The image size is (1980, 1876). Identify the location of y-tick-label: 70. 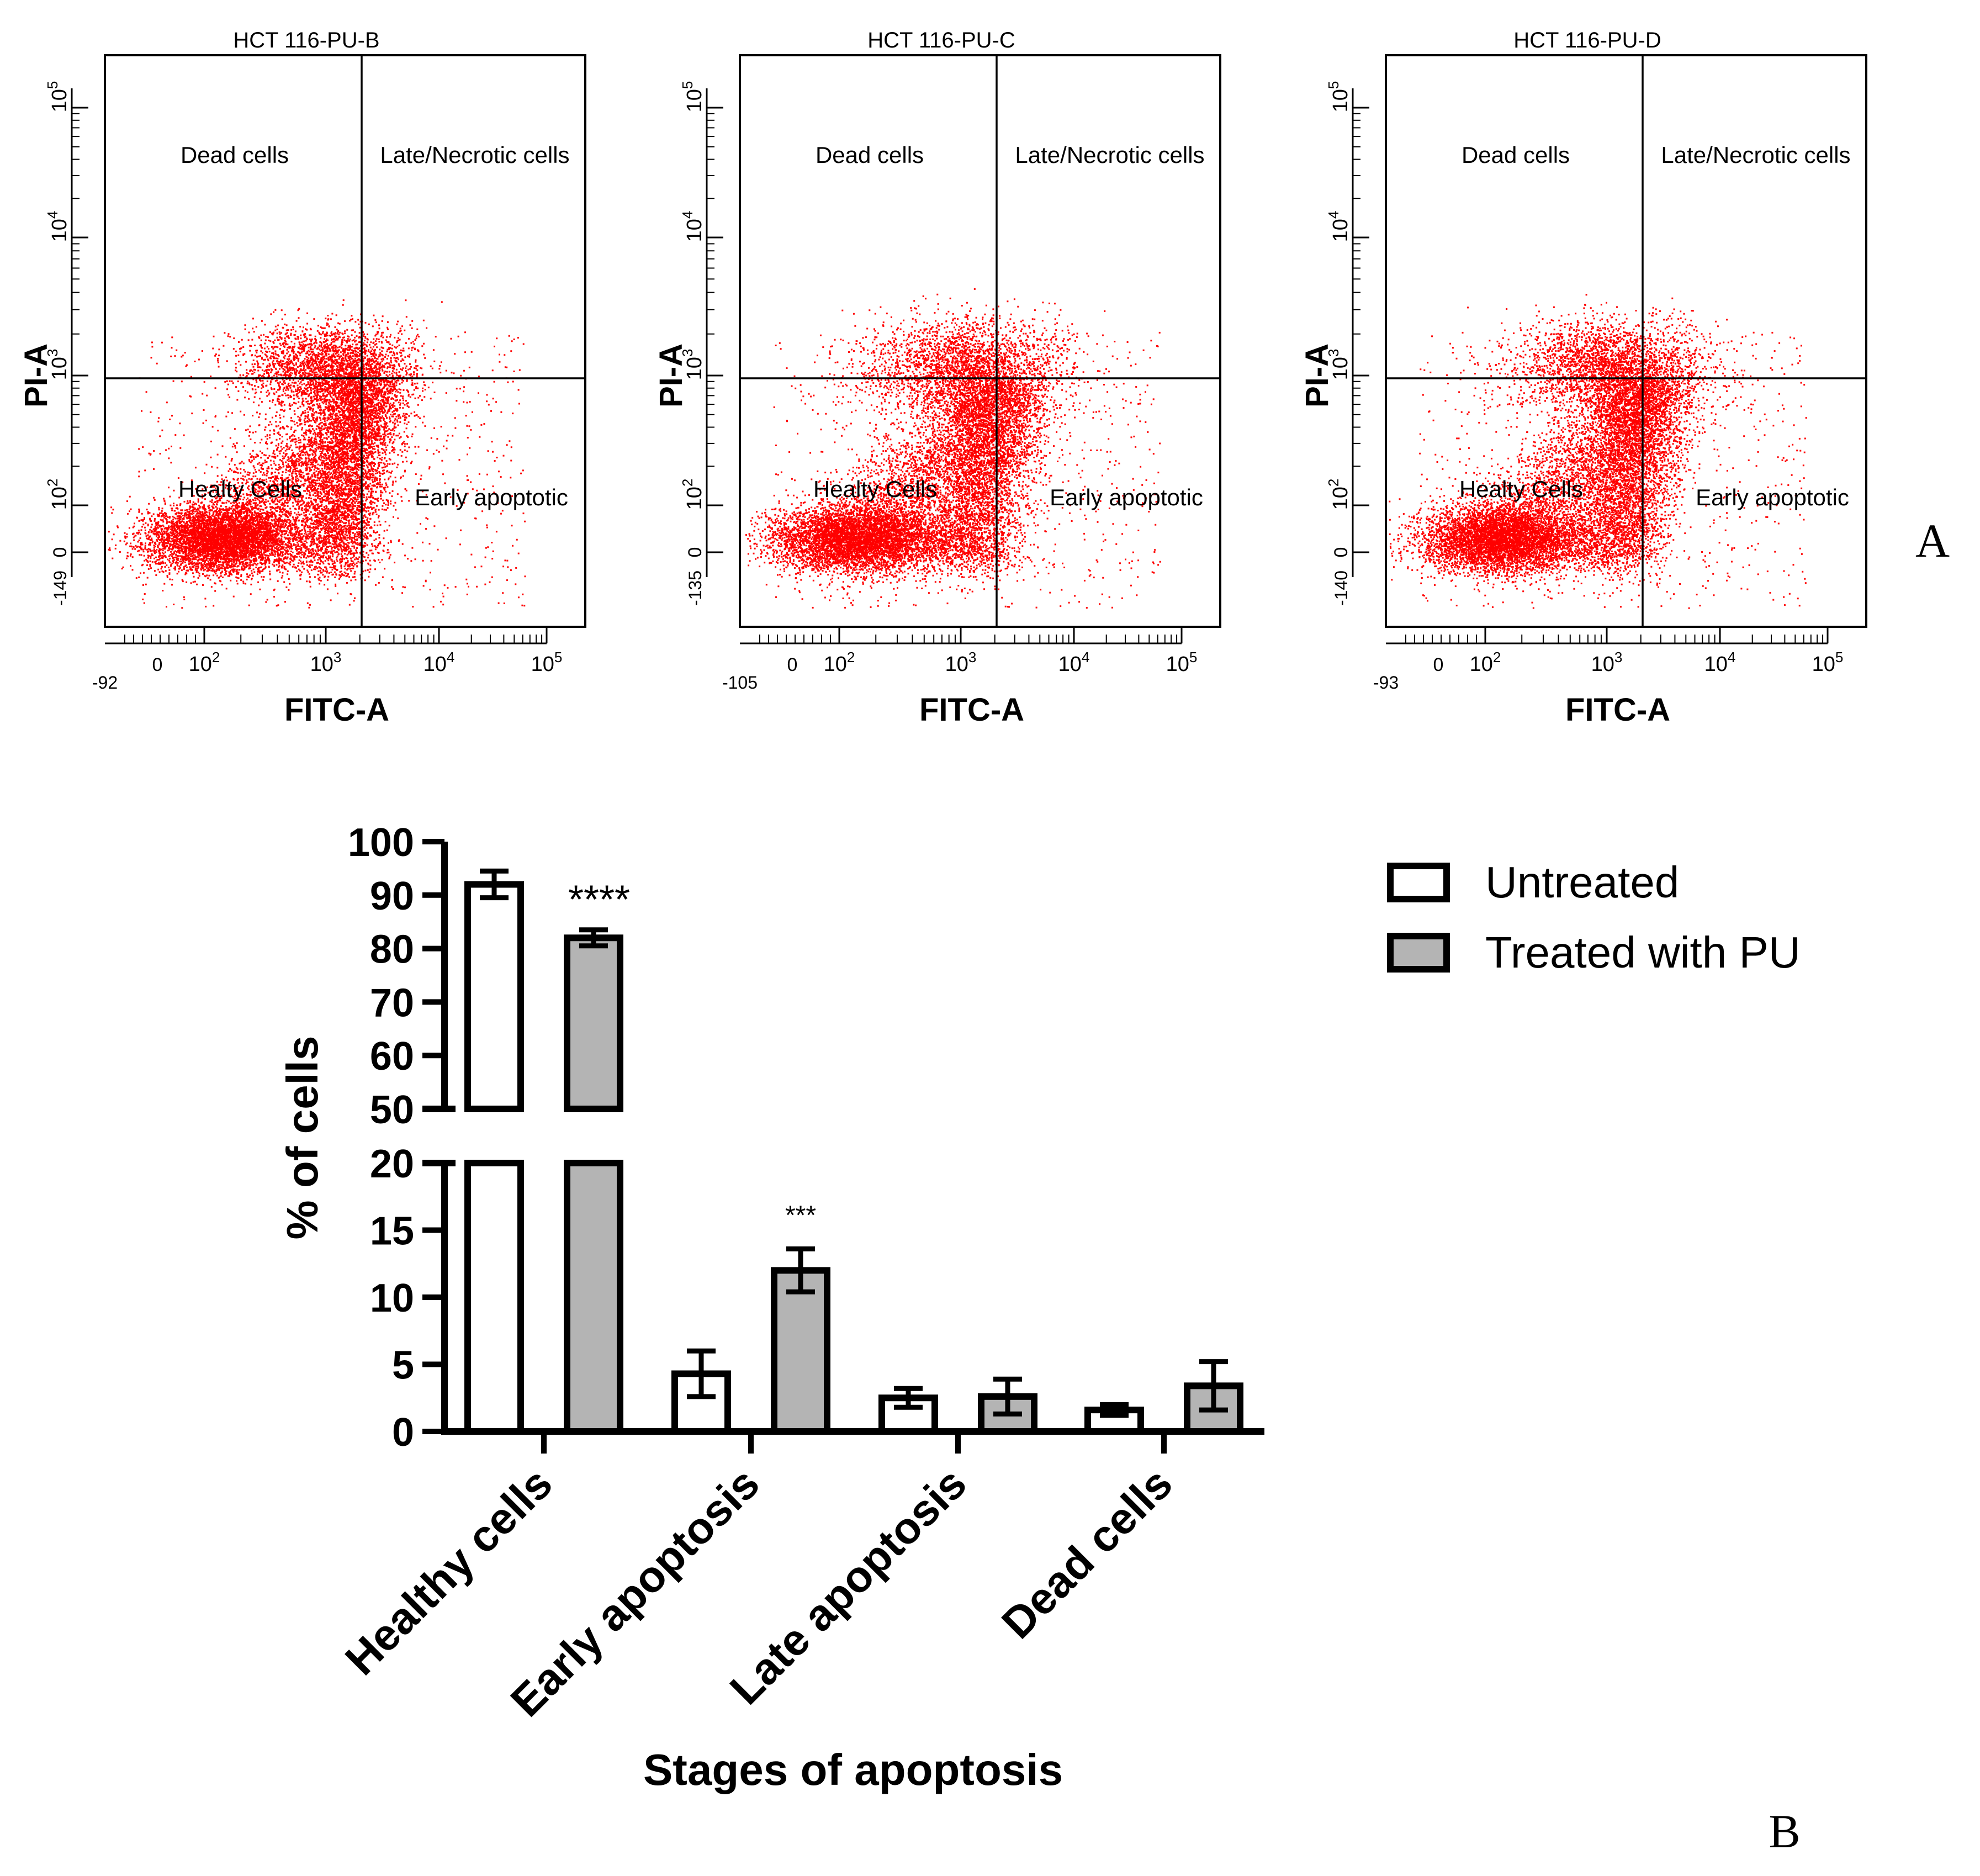
(392, 1003).